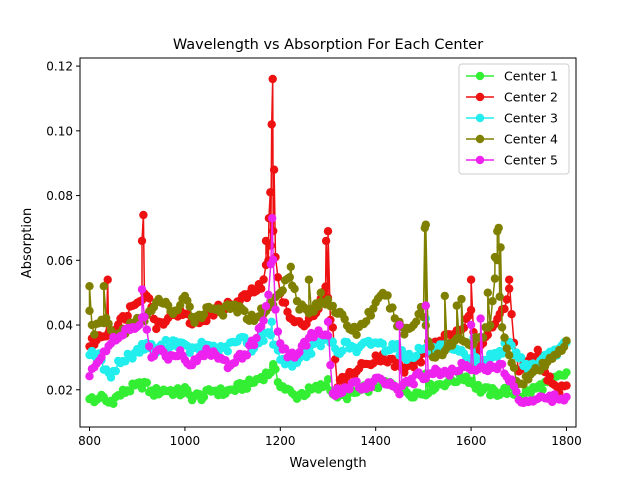 The image size is (640, 480). Describe the element at coordinates (471, 441) in the screenshot. I see `x-tick-label: 1600` at that location.